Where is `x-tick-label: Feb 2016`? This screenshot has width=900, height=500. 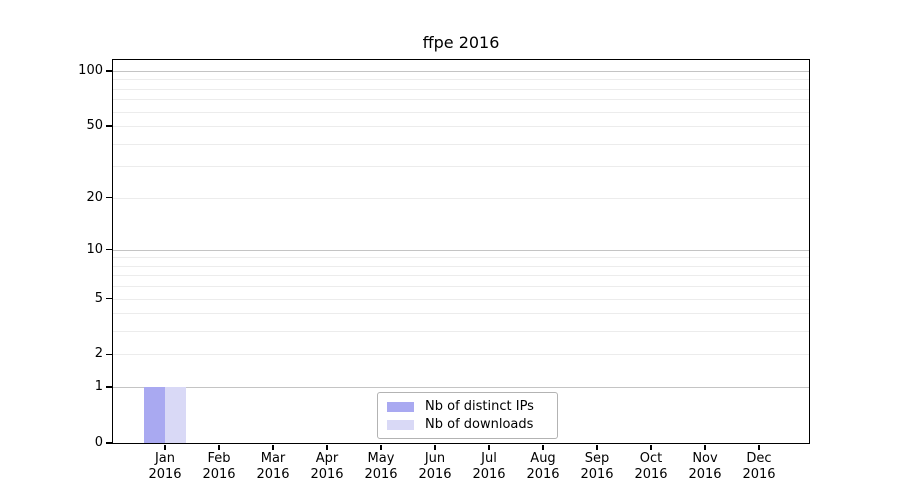 x-tick-label: Feb 2016 is located at coordinates (219, 466).